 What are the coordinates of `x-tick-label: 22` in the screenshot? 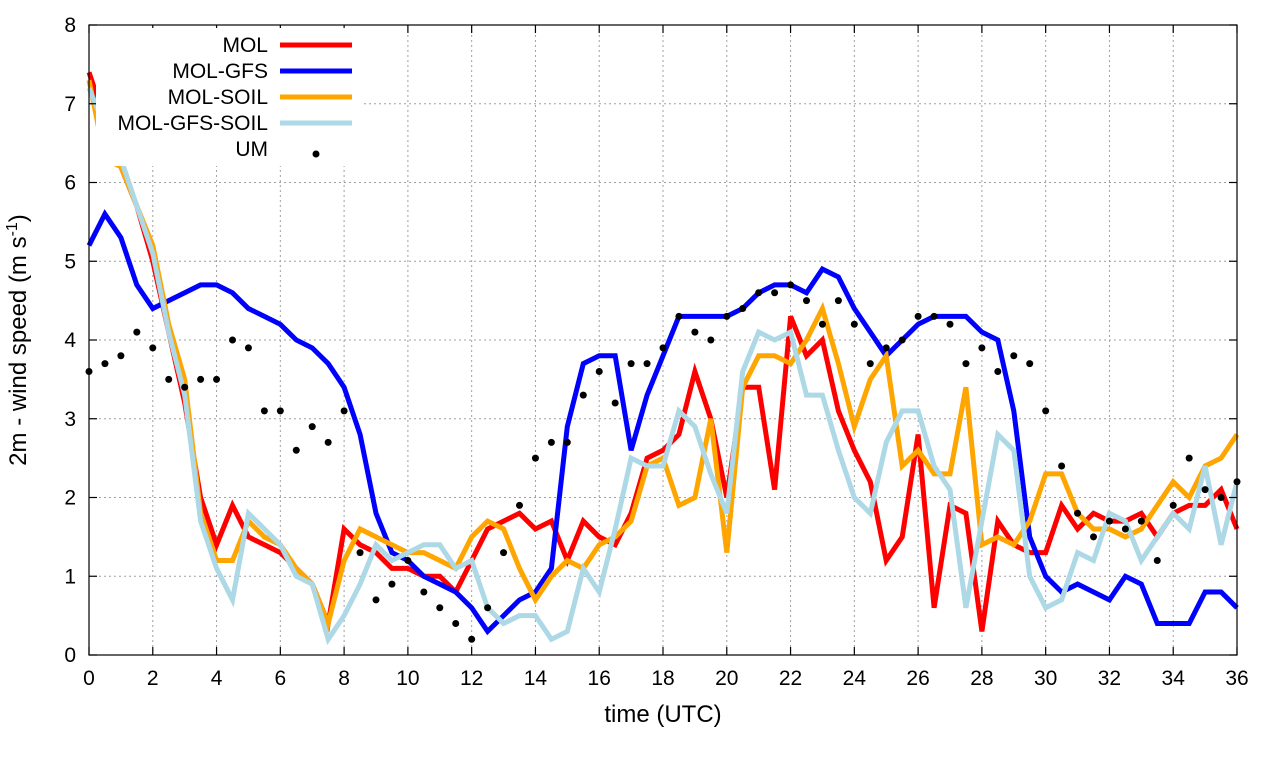 It's located at (790, 678).